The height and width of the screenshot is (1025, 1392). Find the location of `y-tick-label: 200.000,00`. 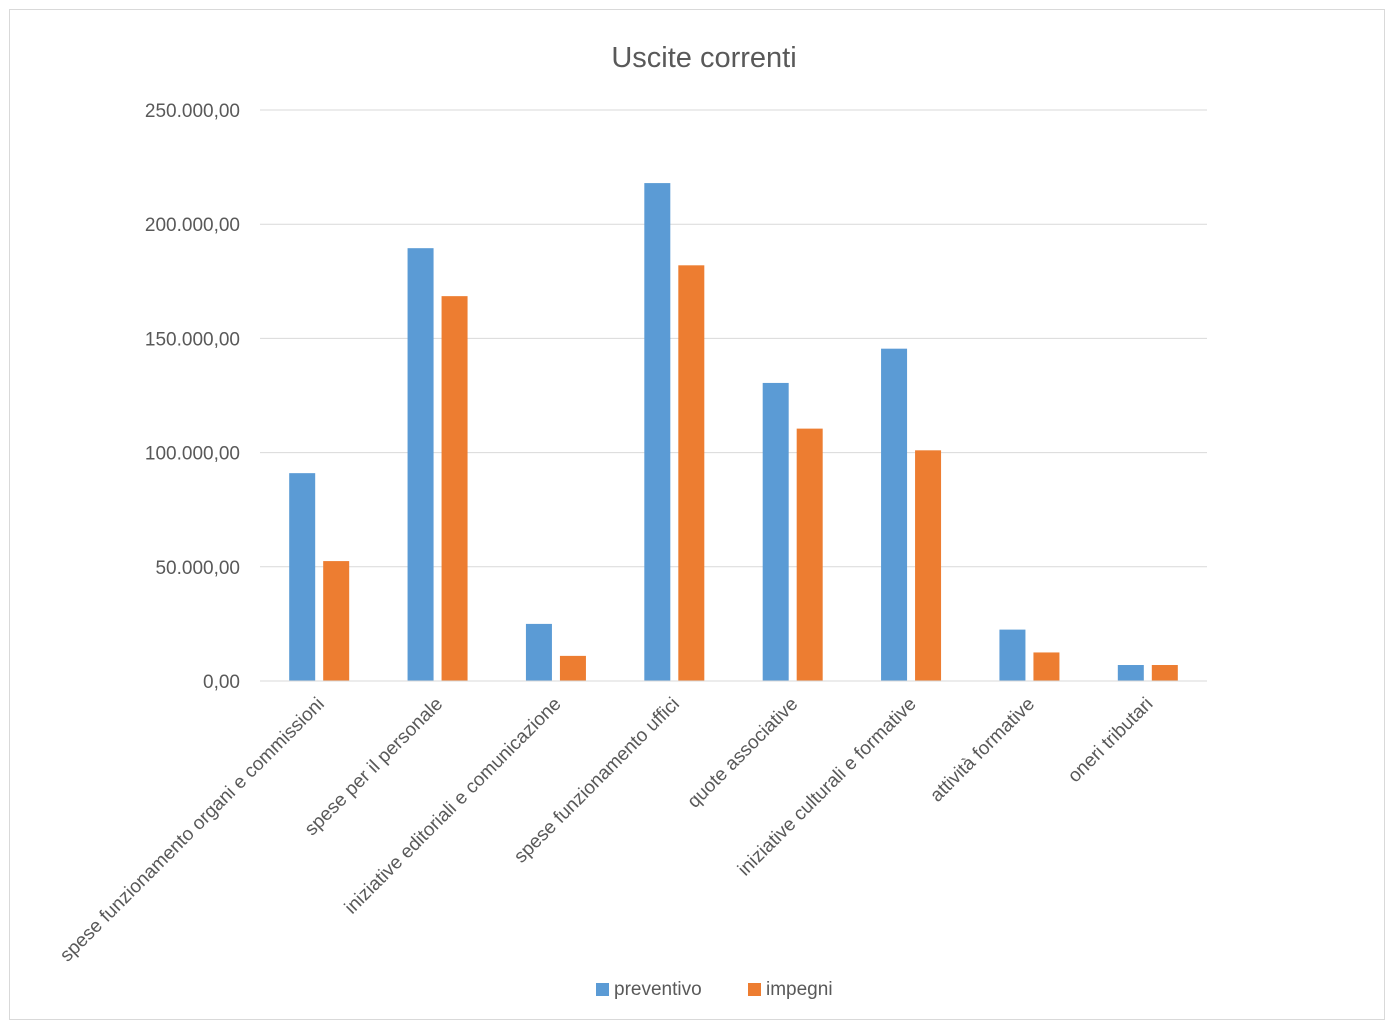

y-tick-label: 200.000,00 is located at coordinates (192, 225).